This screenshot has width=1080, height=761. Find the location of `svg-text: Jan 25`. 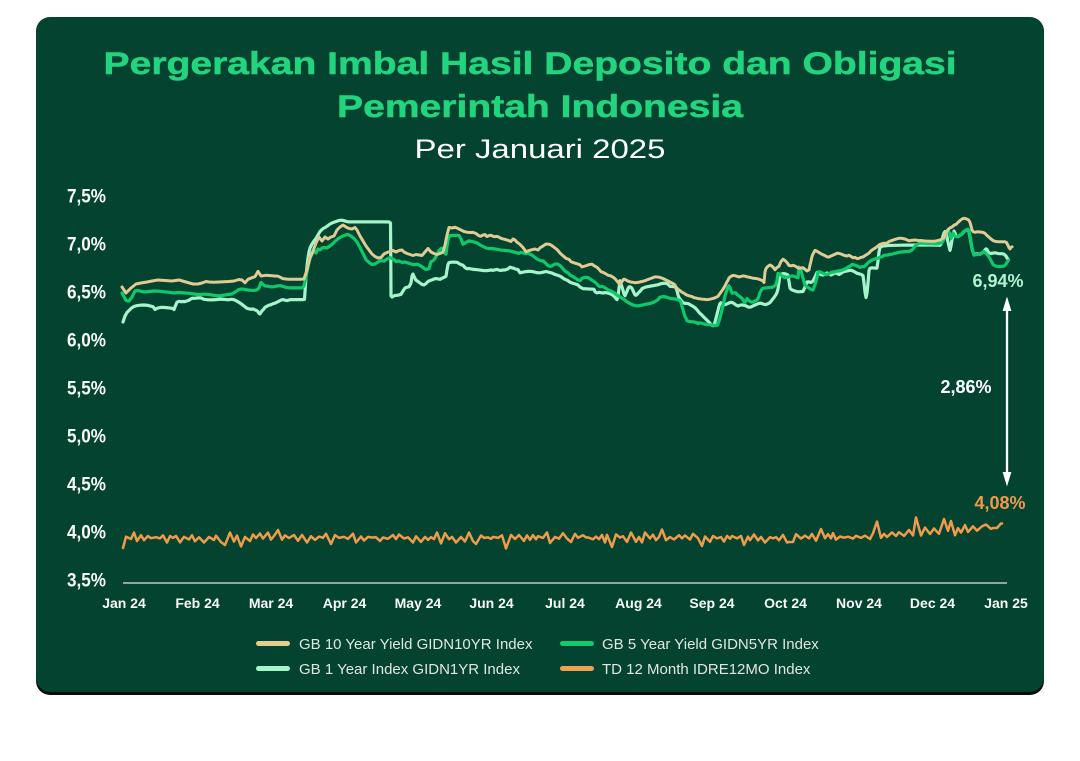

svg-text: Jan 25 is located at coordinates (1006, 603).